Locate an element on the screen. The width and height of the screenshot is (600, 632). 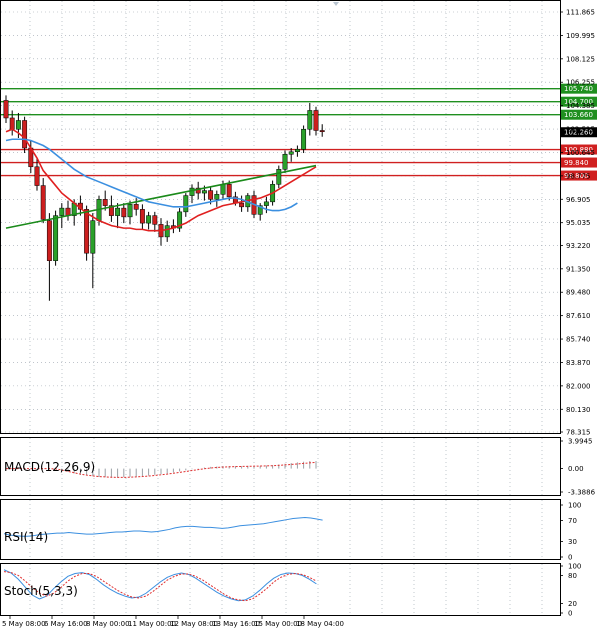
price-tick-label: 100.645 is located at coordinates (580, 153).